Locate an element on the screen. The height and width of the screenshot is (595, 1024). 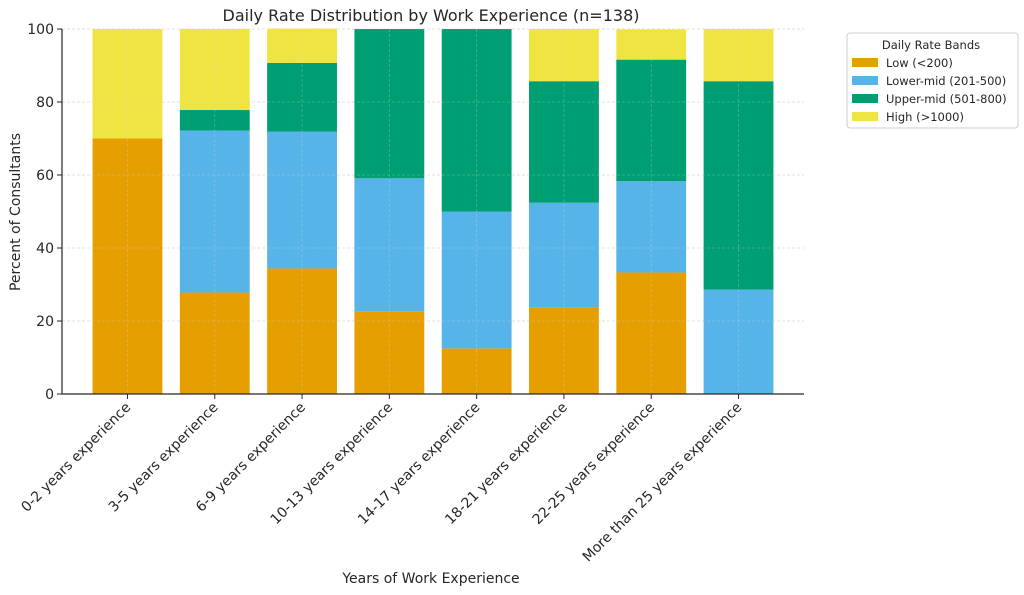
y-tick-label: 80 is located at coordinates (45, 103).